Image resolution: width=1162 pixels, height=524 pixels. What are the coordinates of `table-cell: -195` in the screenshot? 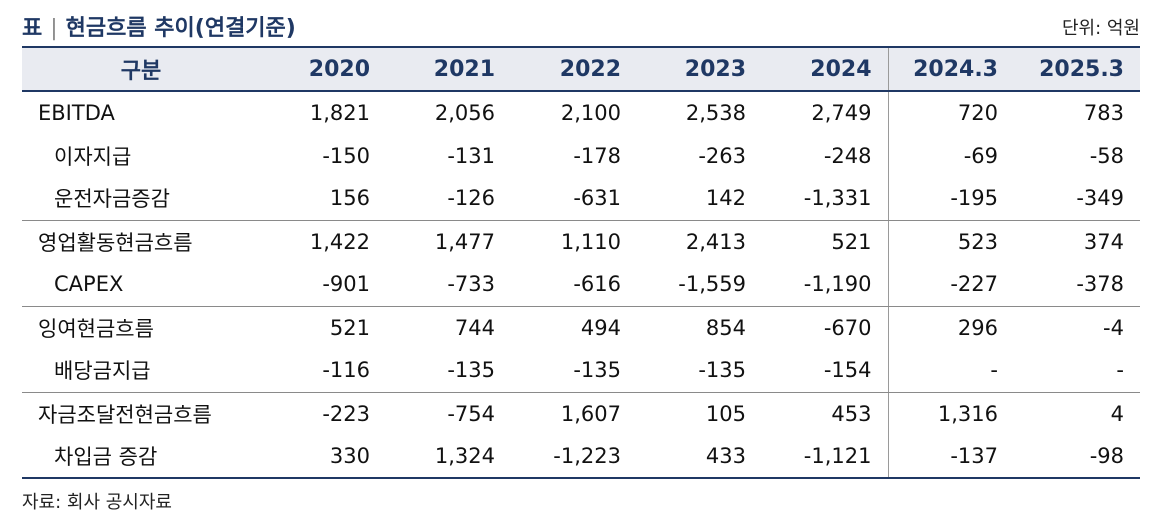 It's located at (950, 199).